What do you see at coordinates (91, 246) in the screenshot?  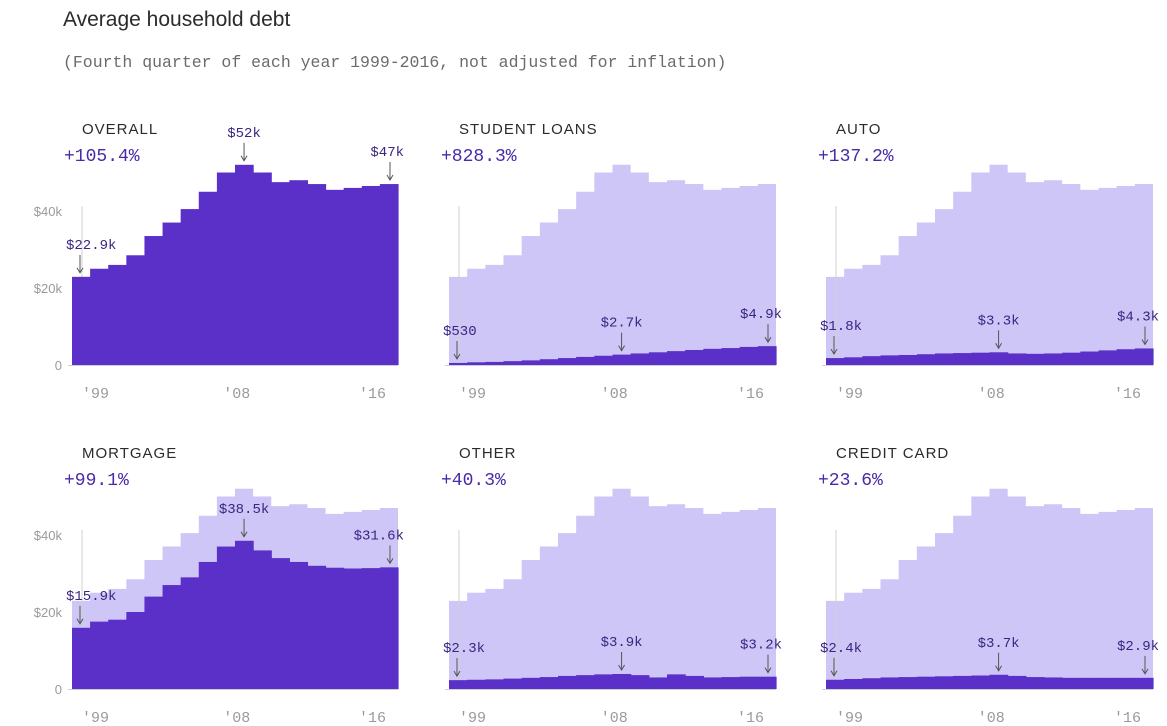 I see `data-label: $22.9k` at bounding box center [91, 246].